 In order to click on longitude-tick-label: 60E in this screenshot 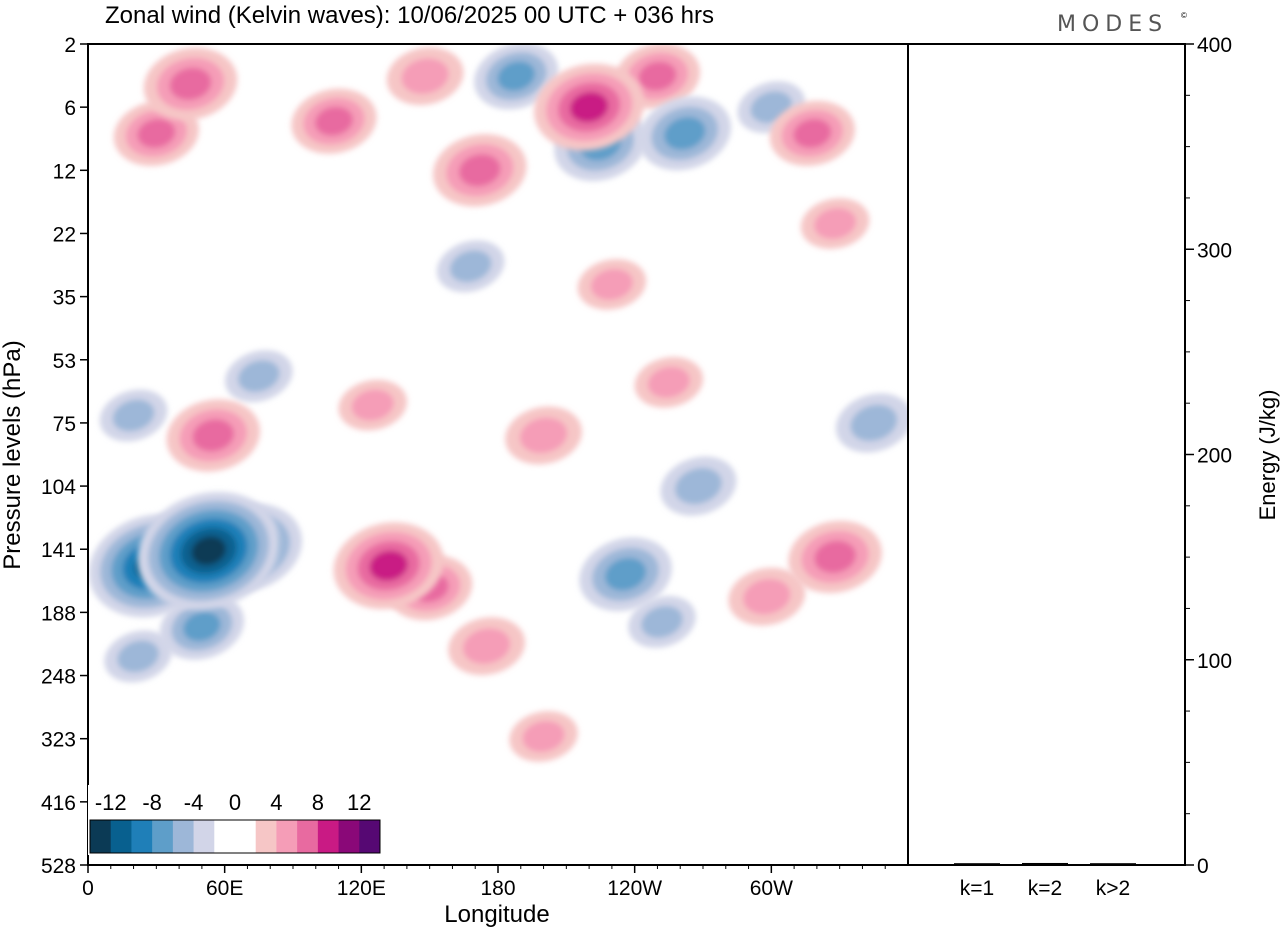, I will do `click(224, 888)`.